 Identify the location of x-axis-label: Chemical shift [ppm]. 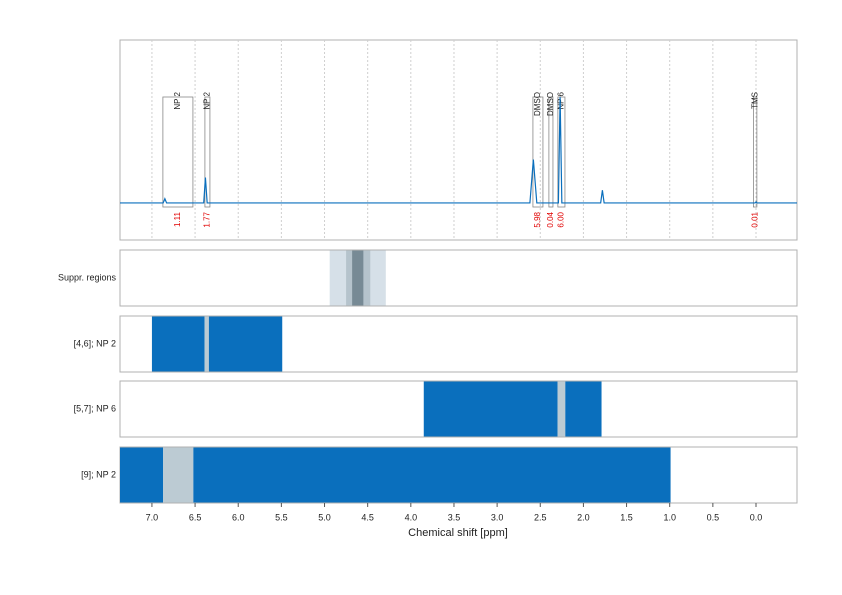
(458, 533).